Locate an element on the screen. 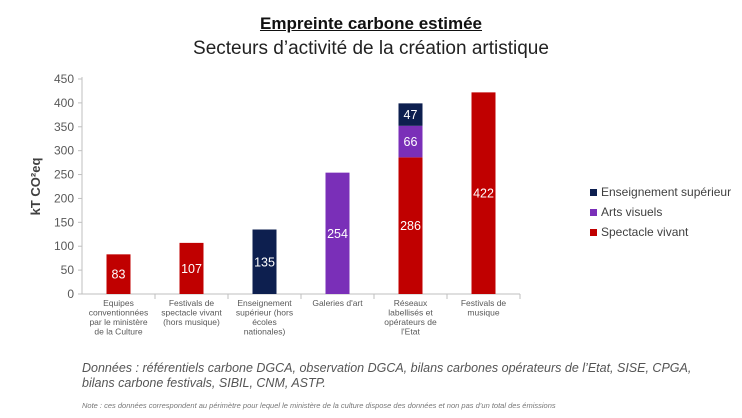 The height and width of the screenshot is (418, 742). data-label: 422 is located at coordinates (483, 194).